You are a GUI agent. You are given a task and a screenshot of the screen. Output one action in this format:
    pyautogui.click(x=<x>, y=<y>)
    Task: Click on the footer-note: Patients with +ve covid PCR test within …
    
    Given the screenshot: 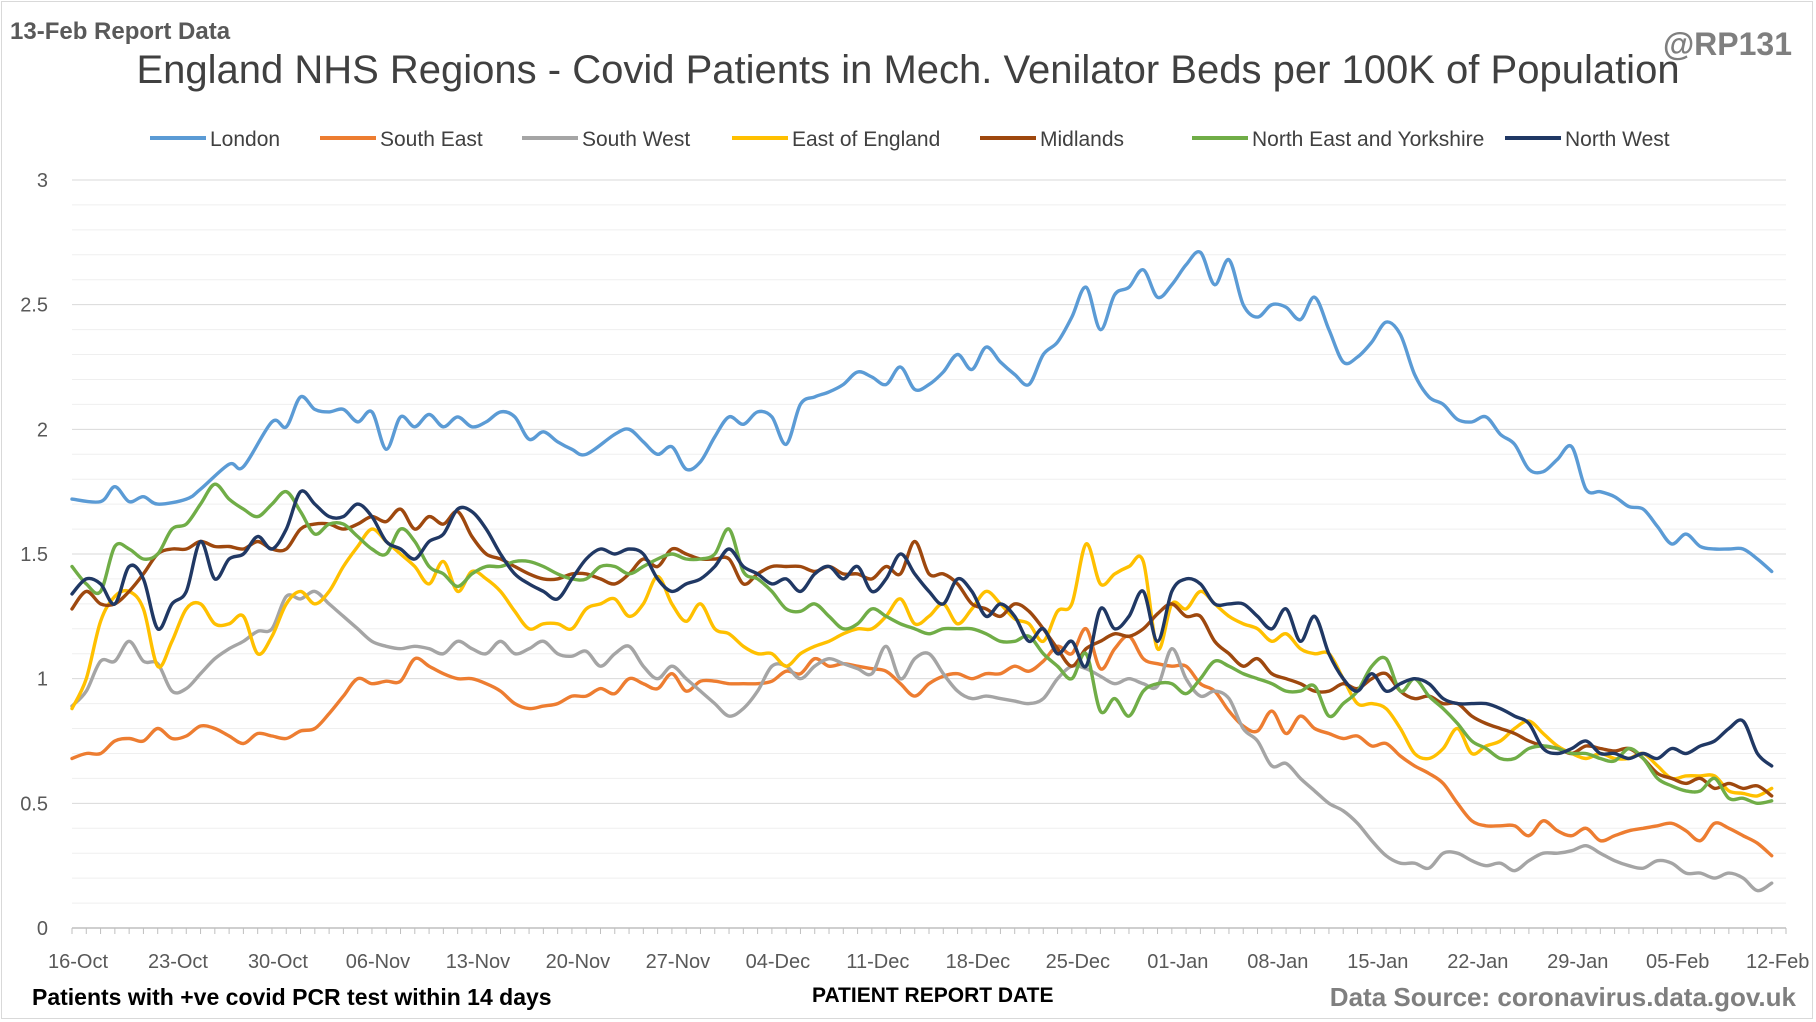 What is the action you would take?
    pyautogui.click(x=292, y=997)
    